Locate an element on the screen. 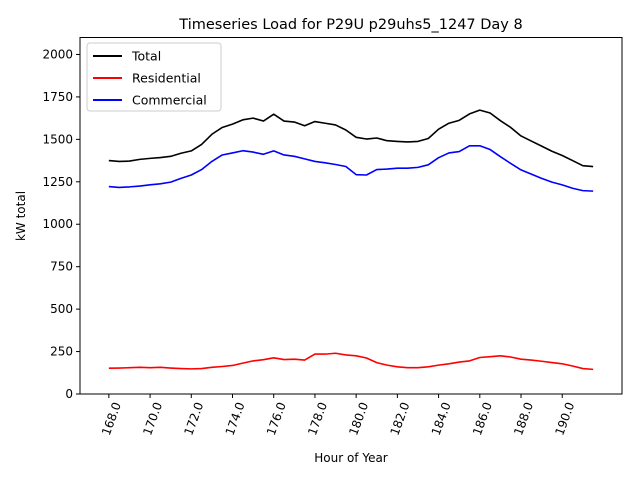  y-axis-ticks: 0 250 500 750 1000 1250 1500 1750 2000 is located at coordinates (61, 224).